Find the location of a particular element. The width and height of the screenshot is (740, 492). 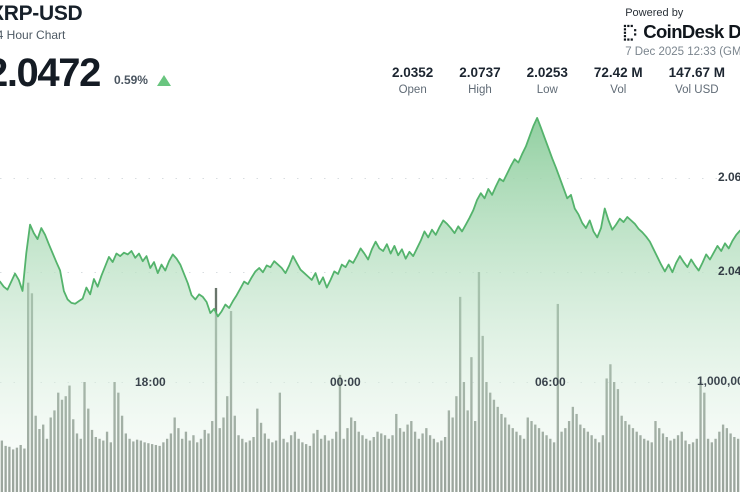

coindesk-logo-icon is located at coordinates (630, 32).